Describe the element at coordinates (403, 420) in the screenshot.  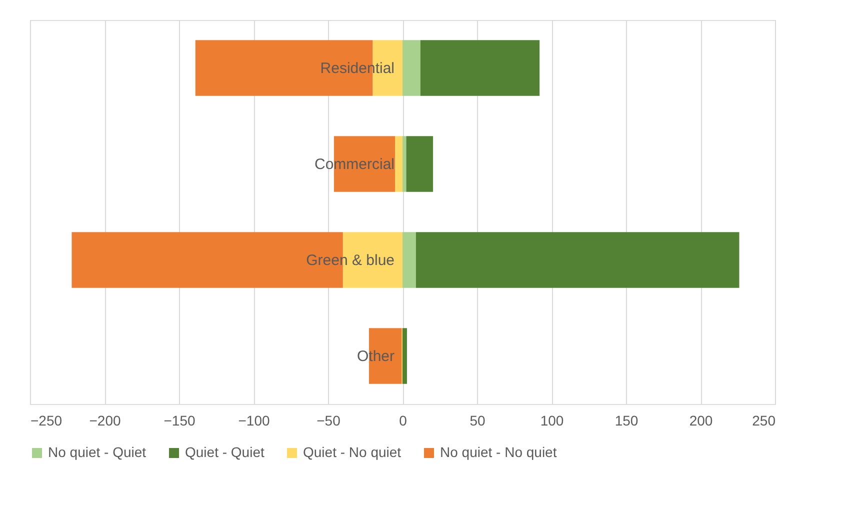
I see `x-tick-label: 0` at that location.